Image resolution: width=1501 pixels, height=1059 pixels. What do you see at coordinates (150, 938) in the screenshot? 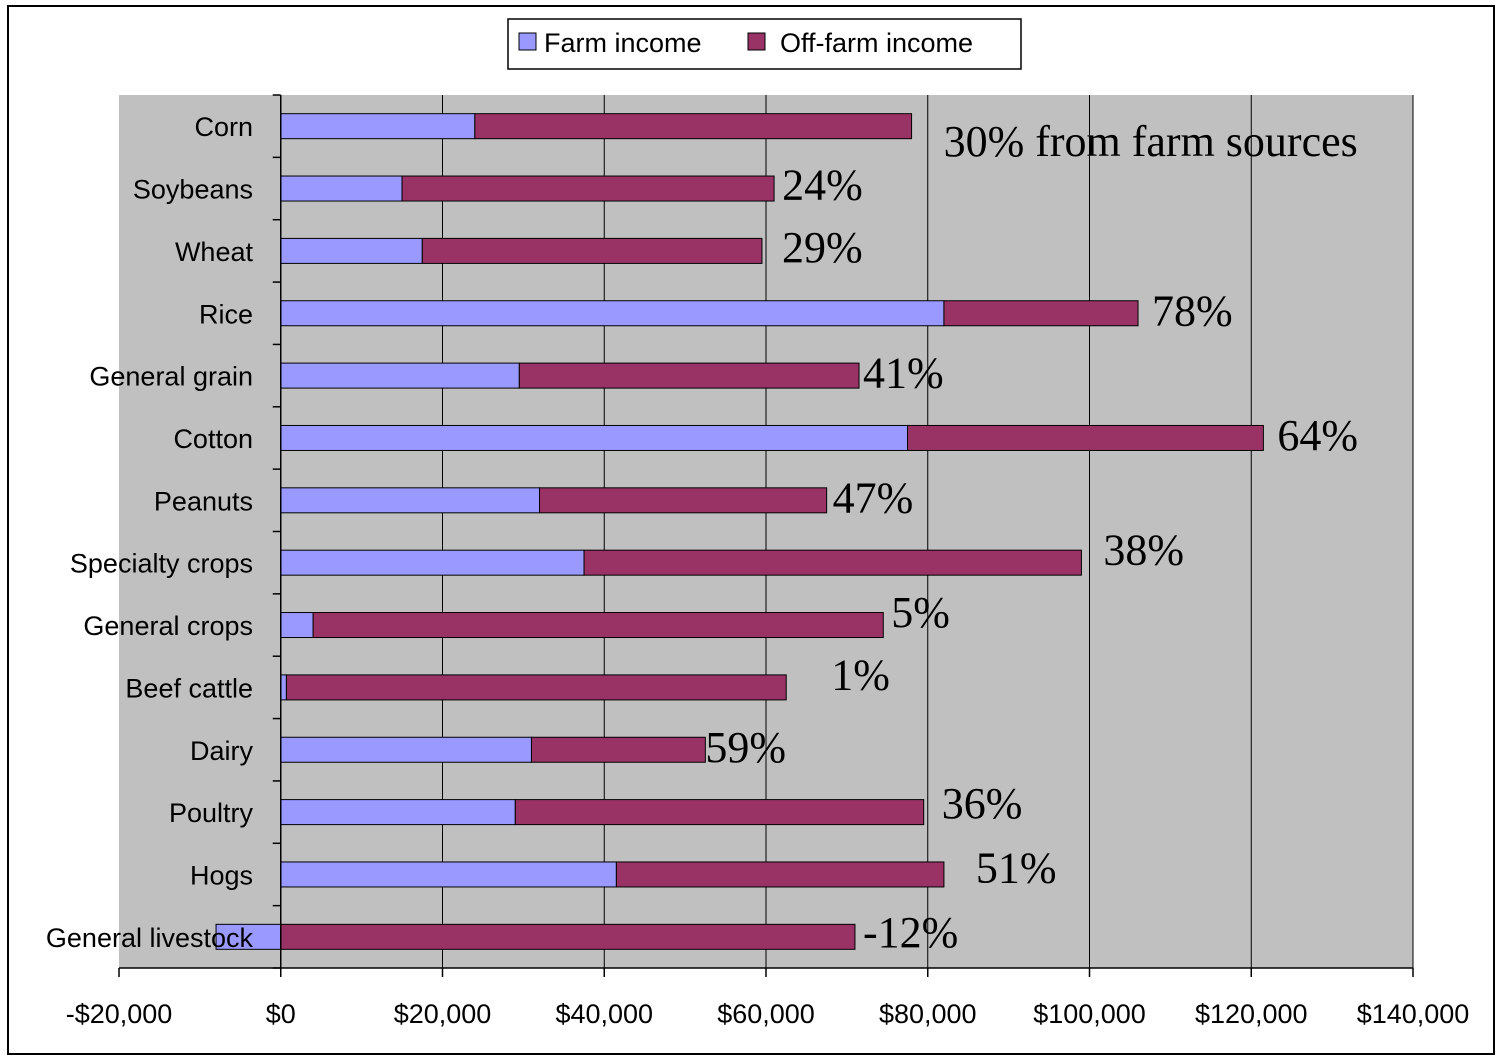
I see `category-label: General livestock` at bounding box center [150, 938].